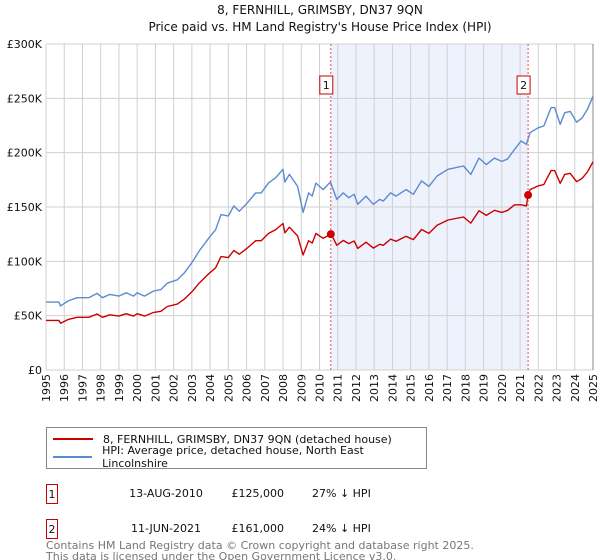 The width and height of the screenshot is (600, 560). Describe the element at coordinates (52, 529) in the screenshot. I see `transaction-number: 2` at that location.